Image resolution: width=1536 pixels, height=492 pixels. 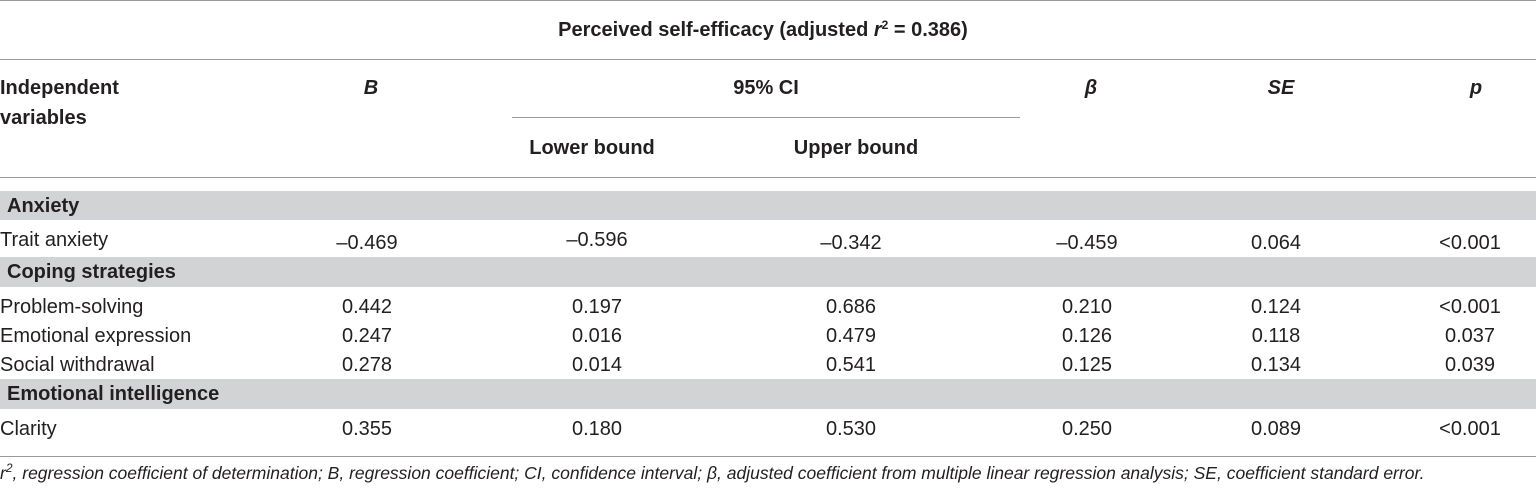 What do you see at coordinates (367, 365) in the screenshot?
I see `cell-b: 0.278` at bounding box center [367, 365].